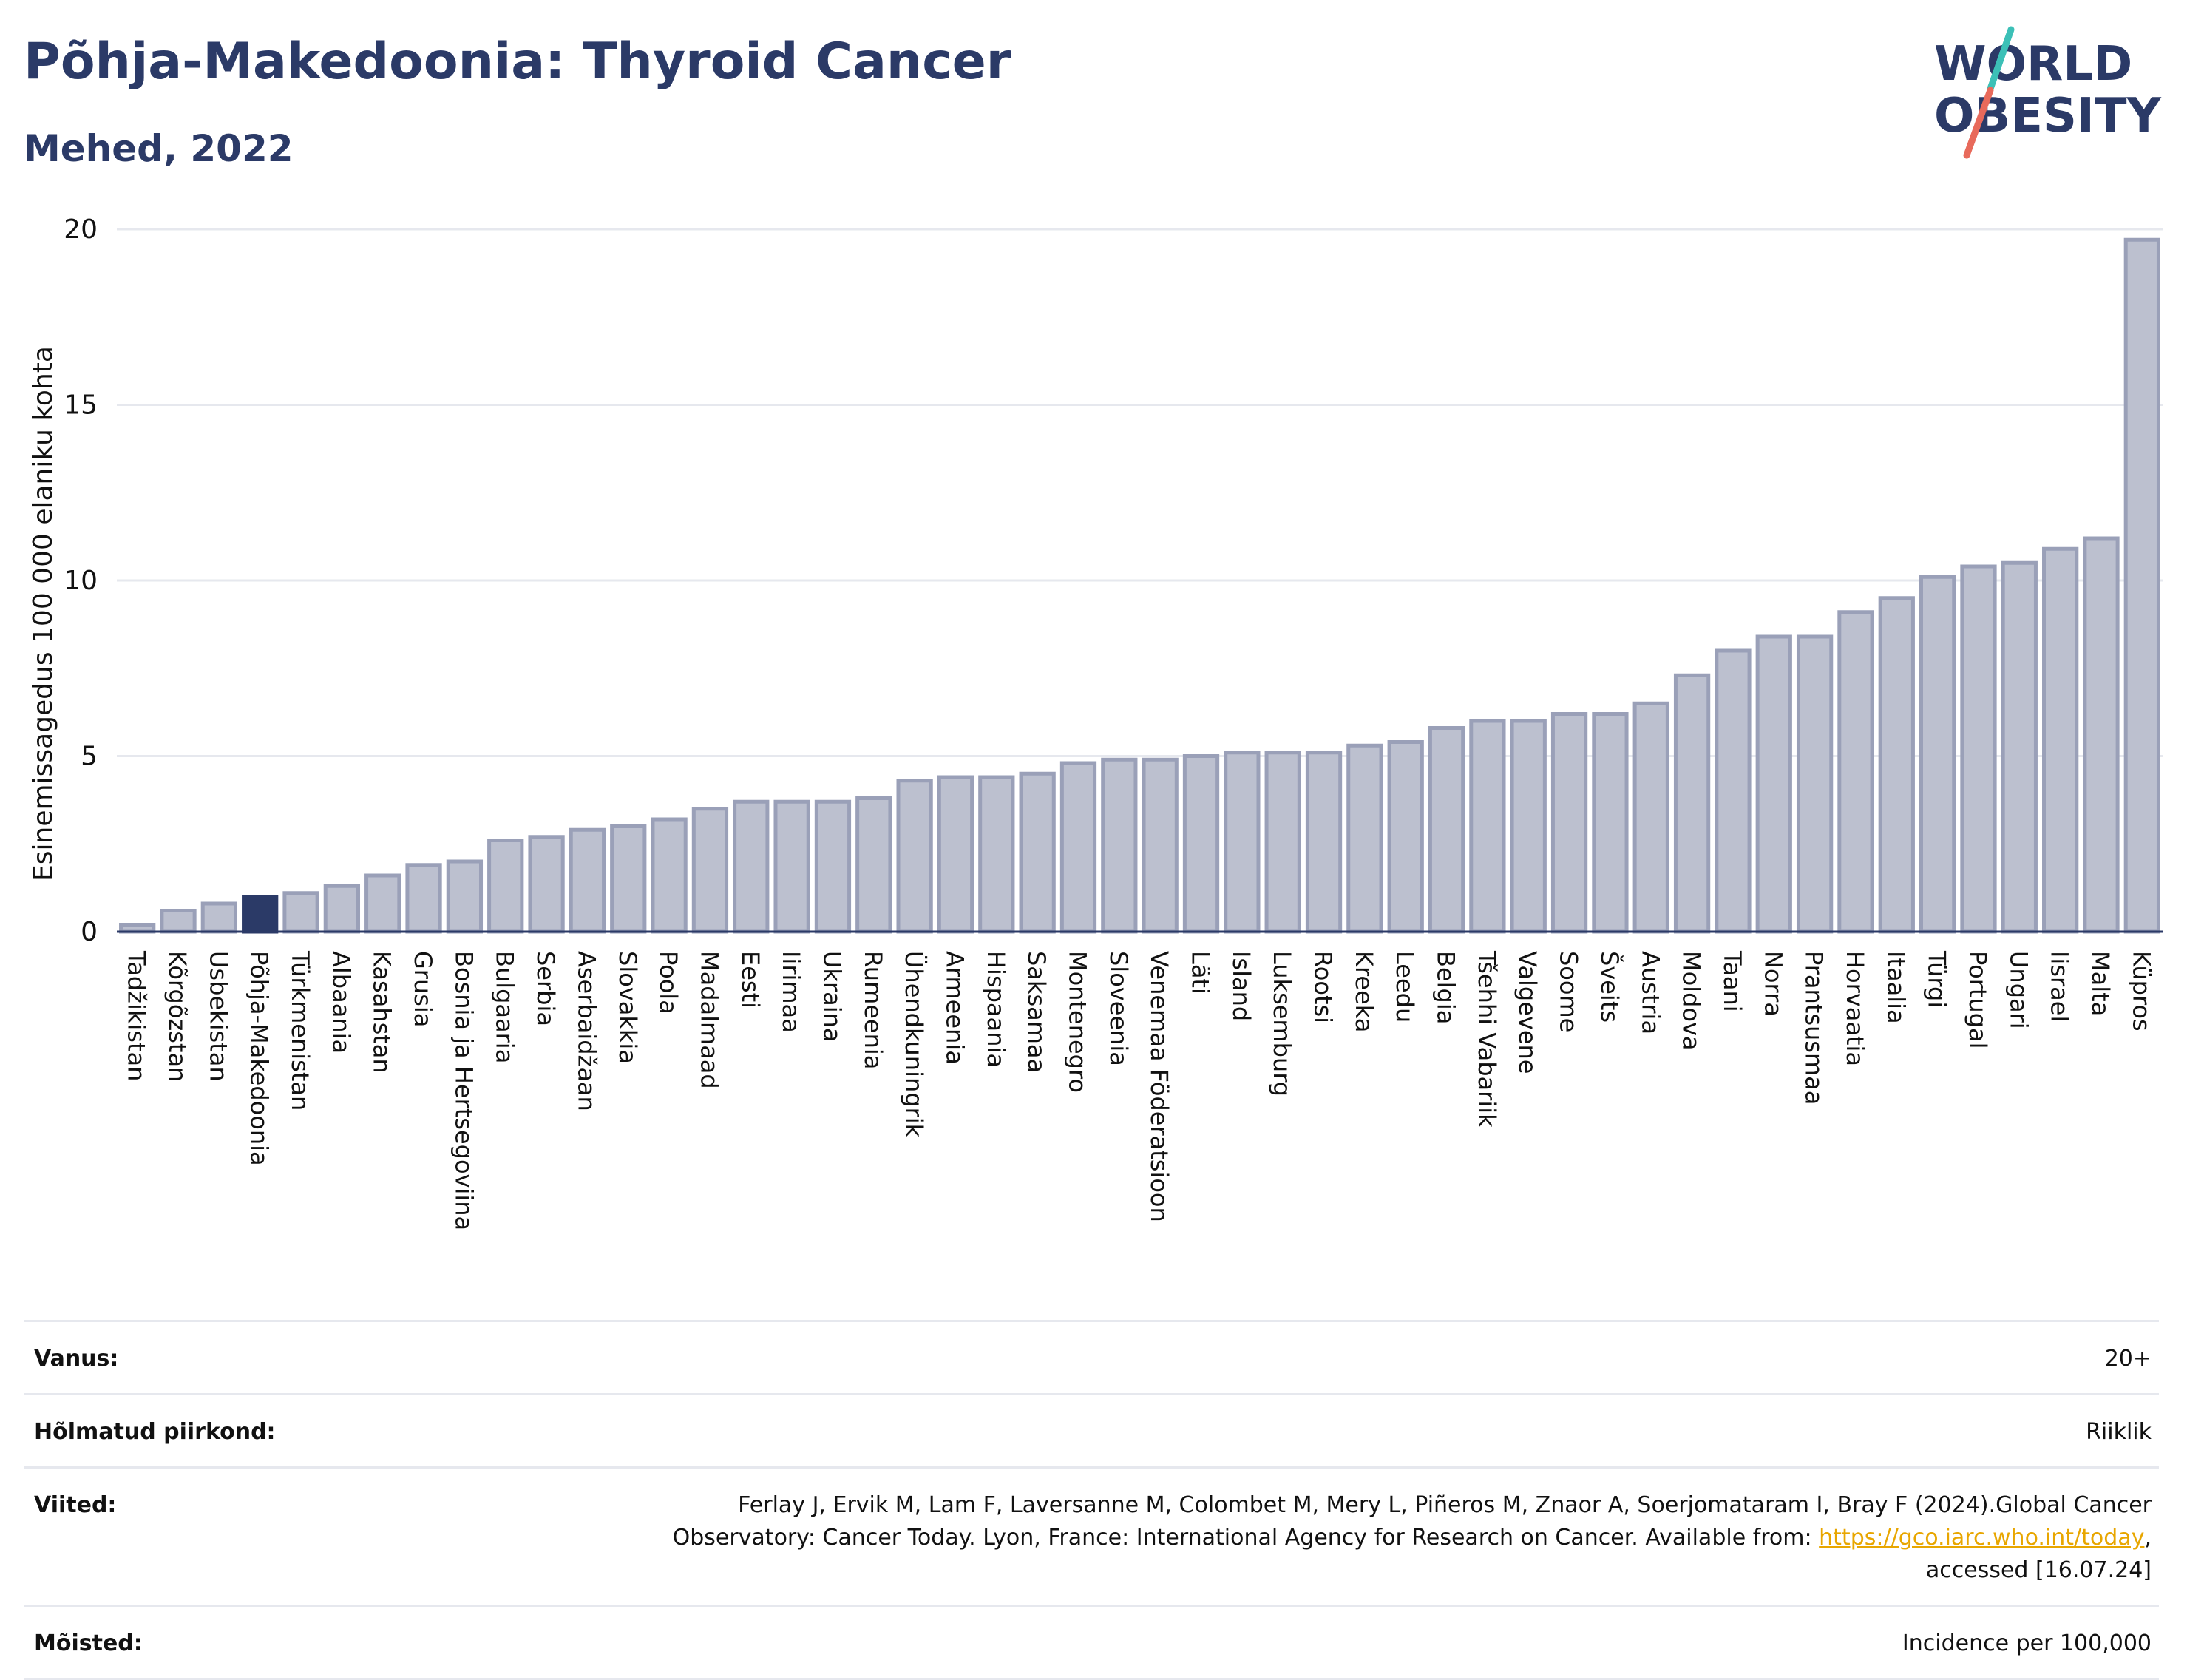  What do you see at coordinates (668, 983) in the screenshot?
I see `x-tick-label: Poola` at bounding box center [668, 983].